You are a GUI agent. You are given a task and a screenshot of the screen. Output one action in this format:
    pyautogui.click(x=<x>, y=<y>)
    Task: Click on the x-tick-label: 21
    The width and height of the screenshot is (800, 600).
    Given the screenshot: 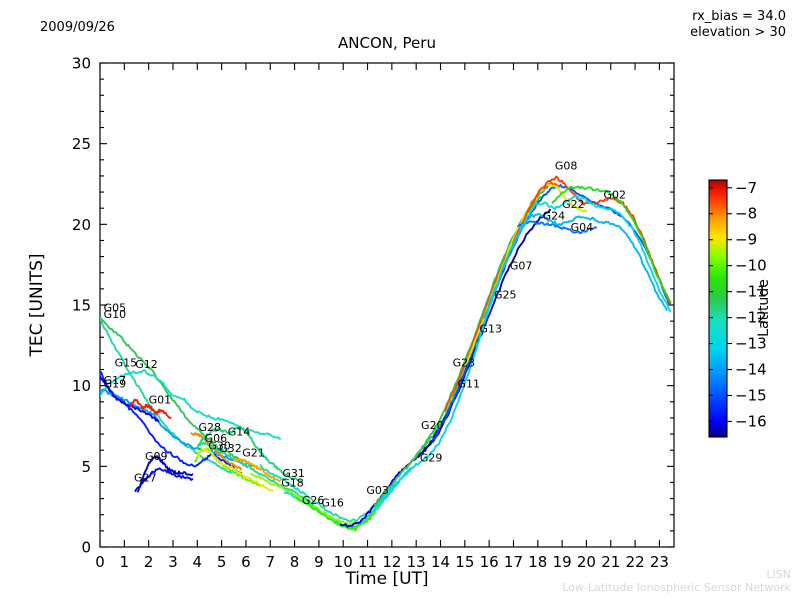 What is the action you would take?
    pyautogui.click(x=610, y=562)
    